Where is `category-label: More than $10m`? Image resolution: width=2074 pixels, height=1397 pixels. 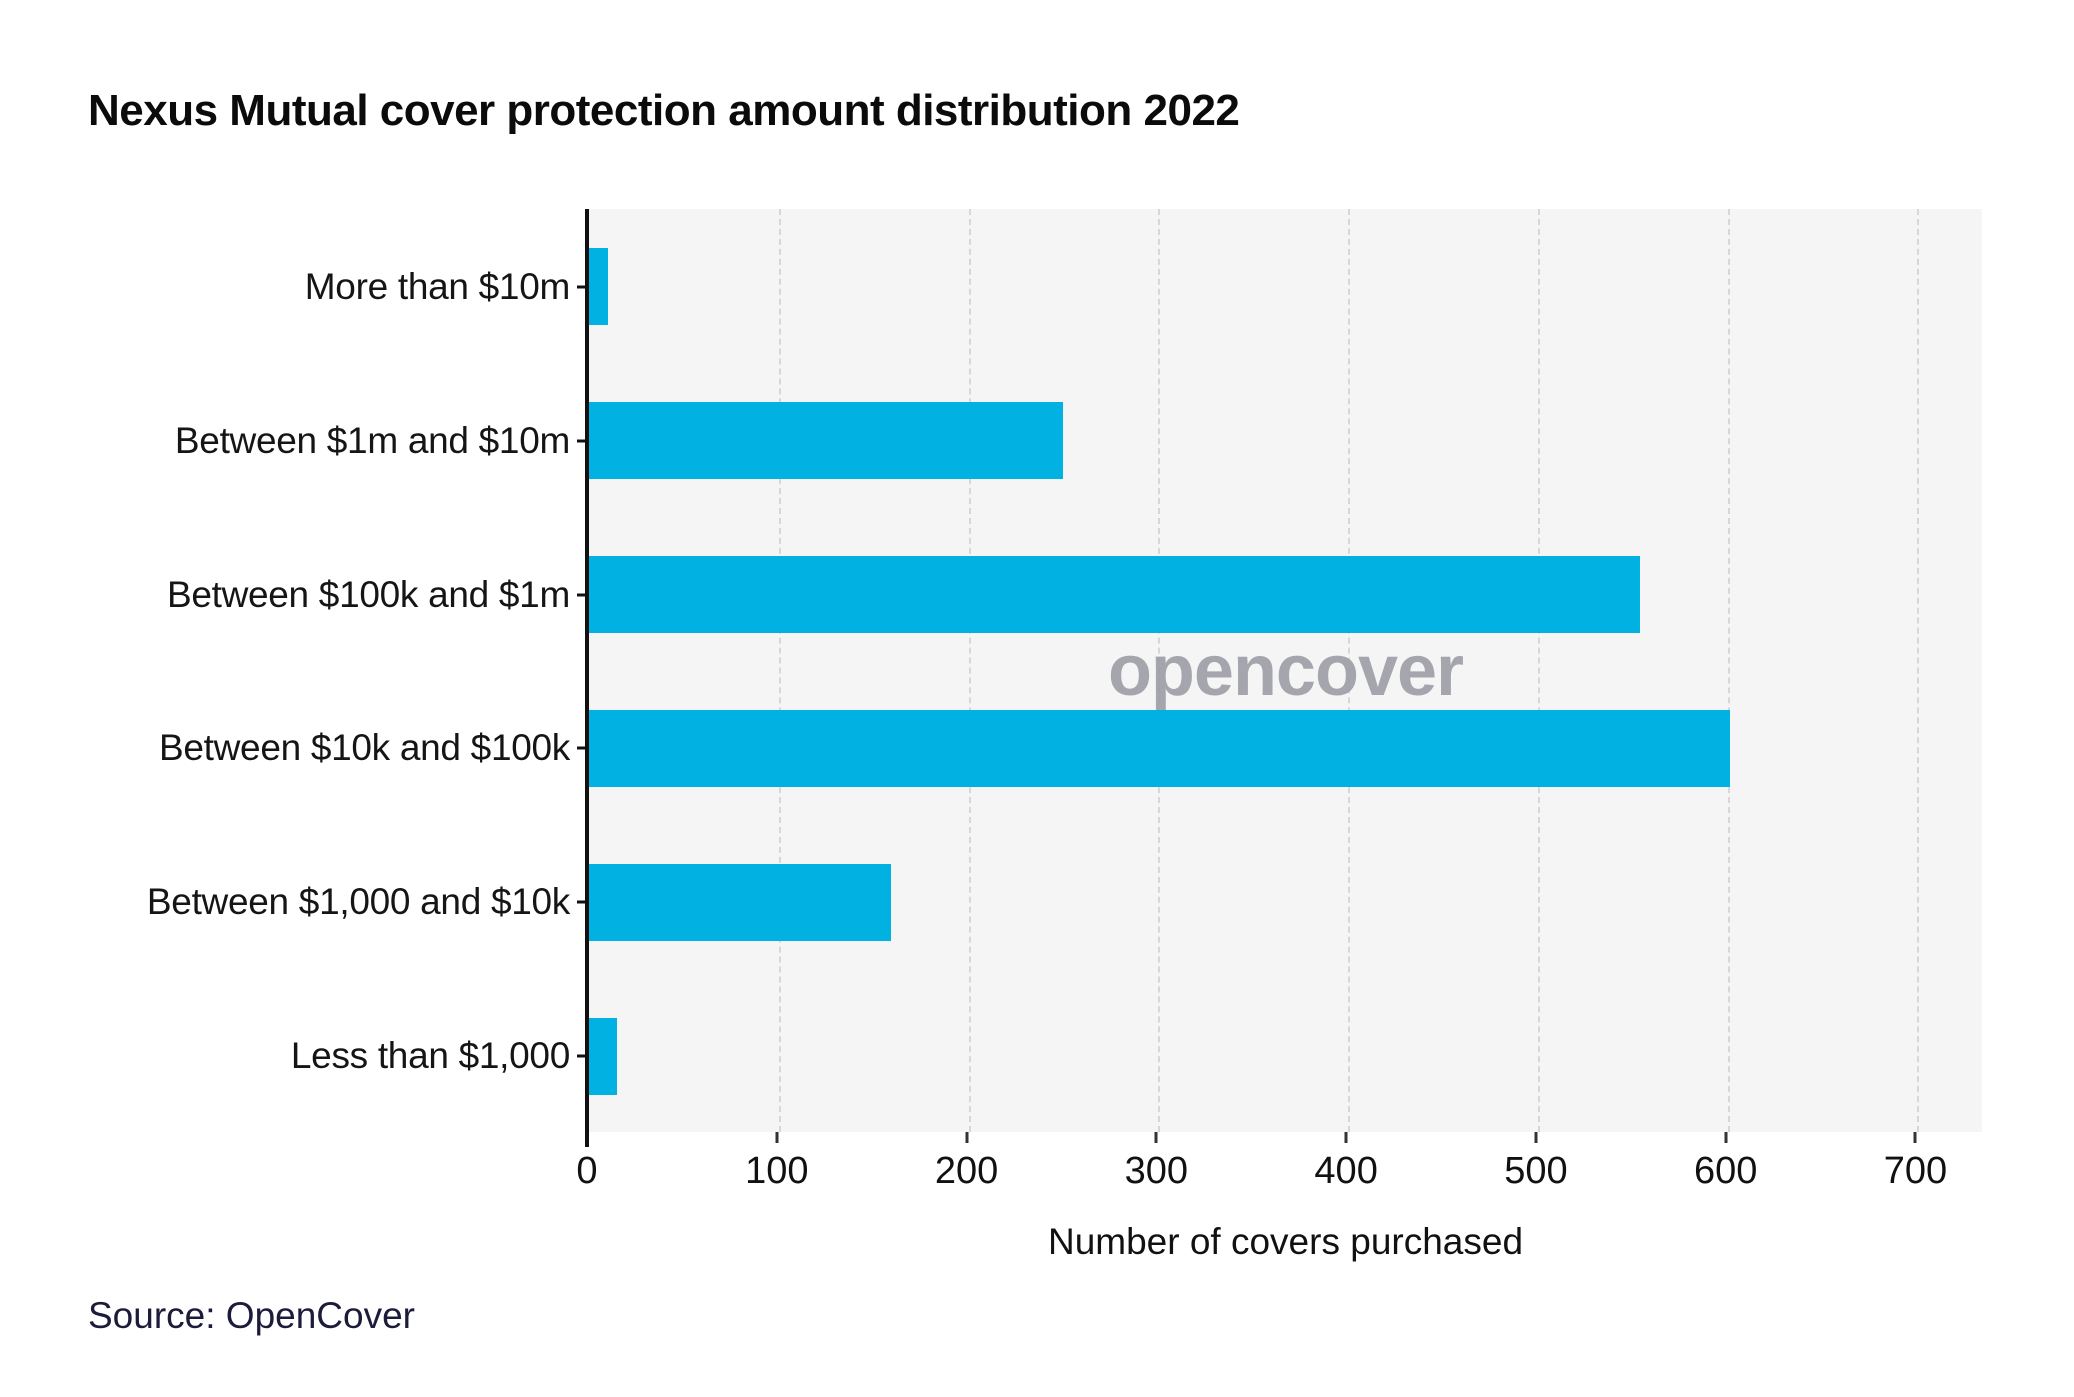
category-label: More than $10m is located at coordinates (437, 286).